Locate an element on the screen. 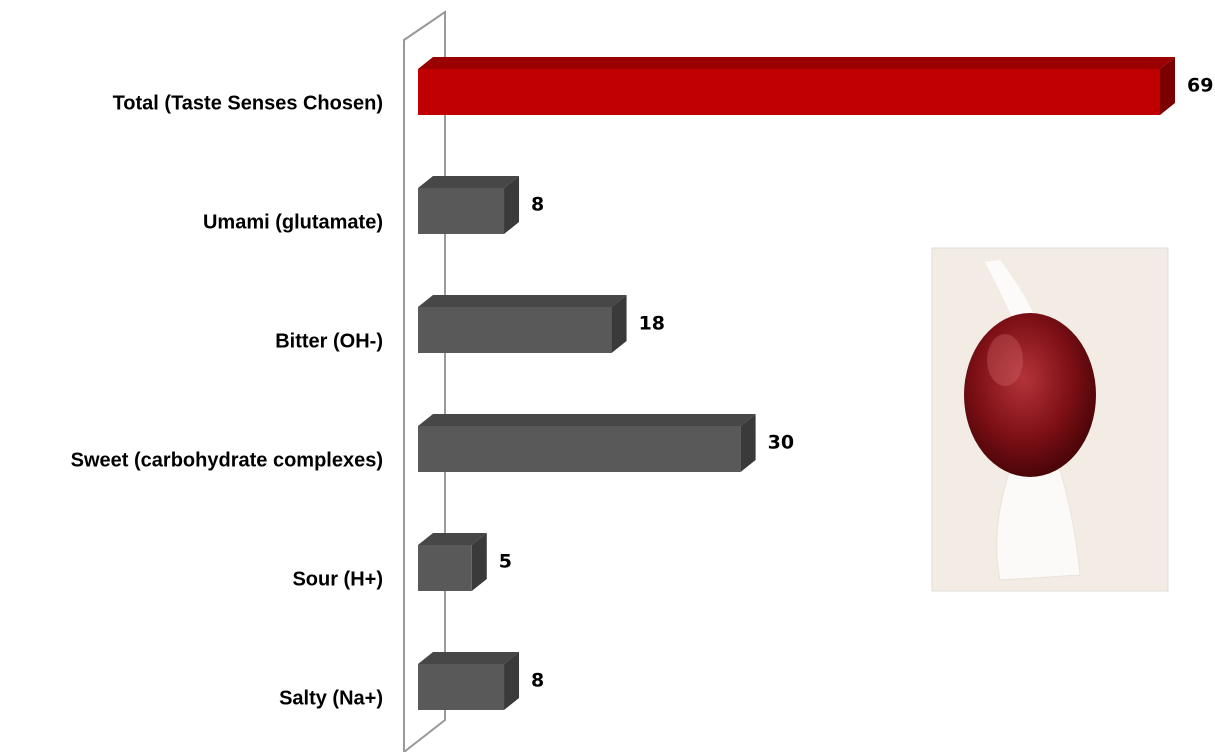 Image resolution: width=1215 pixels, height=752 pixels. value-label: 18 is located at coordinates (652, 324).